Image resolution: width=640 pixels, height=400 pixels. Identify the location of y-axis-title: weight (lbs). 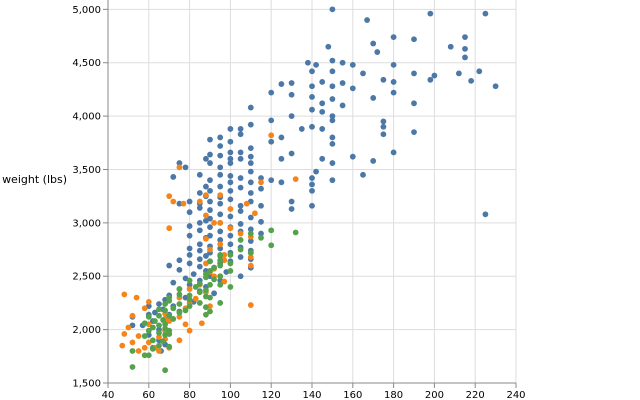
(34, 179).